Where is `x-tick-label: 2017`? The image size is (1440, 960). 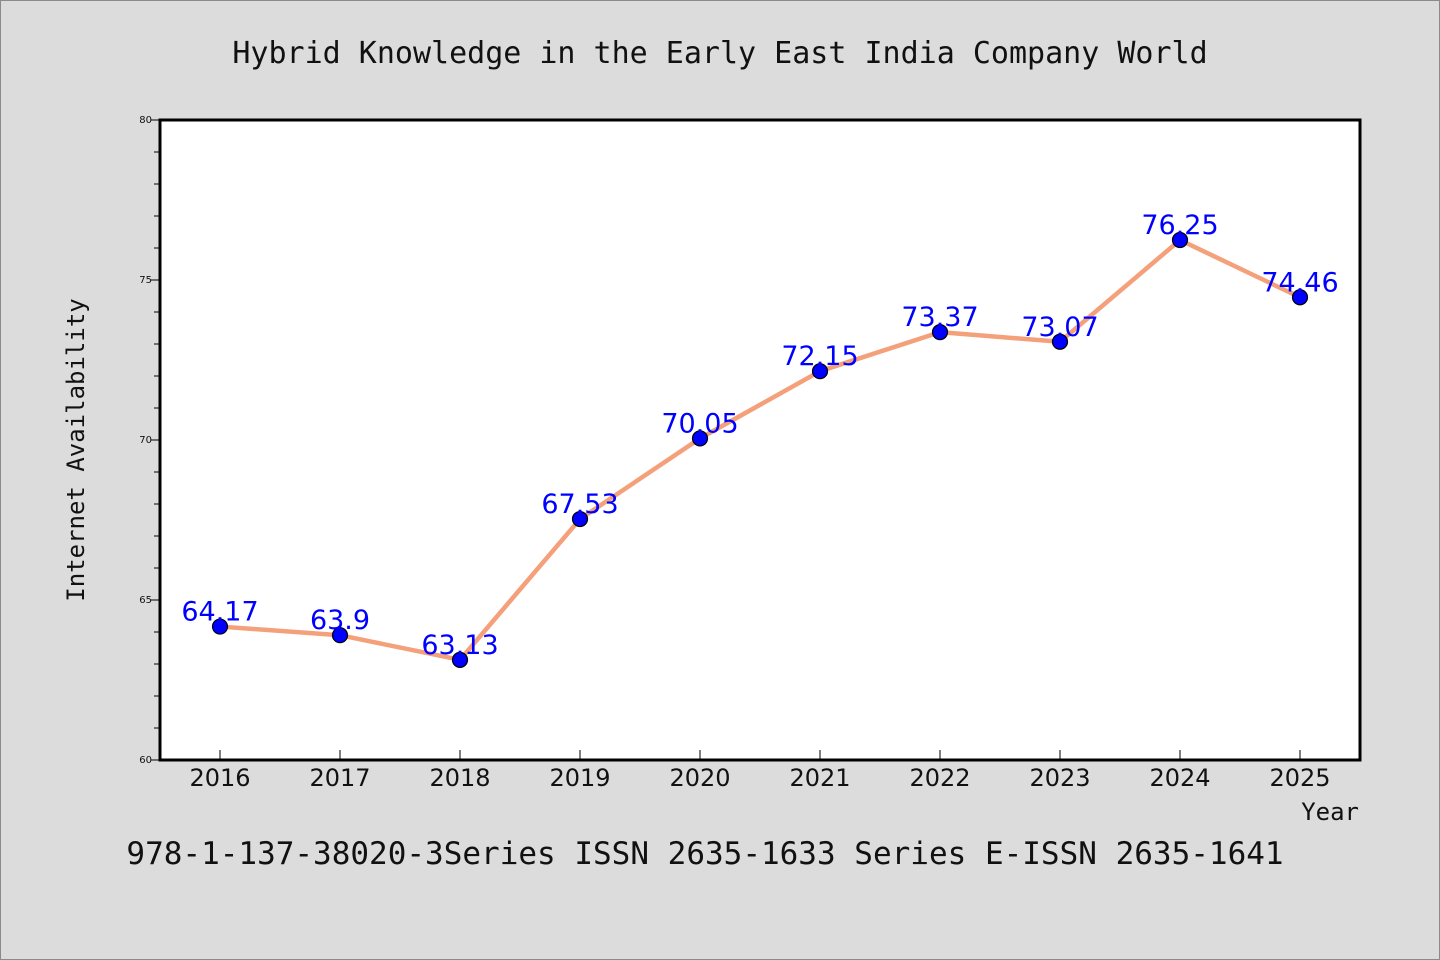
x-tick-label: 2017 is located at coordinates (339, 778).